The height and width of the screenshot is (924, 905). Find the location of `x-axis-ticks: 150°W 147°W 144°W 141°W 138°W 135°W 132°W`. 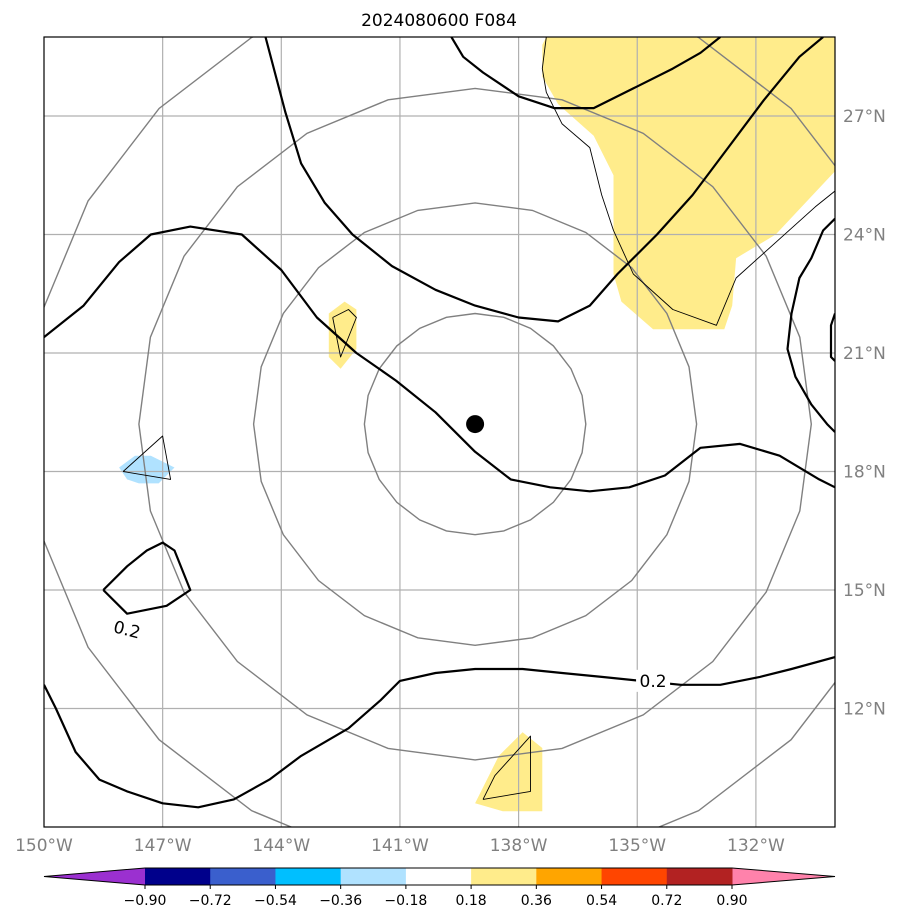

x-axis-ticks: 150°W 147°W 144°W 141°W 138°W 135°W 132°W is located at coordinates (400, 846).